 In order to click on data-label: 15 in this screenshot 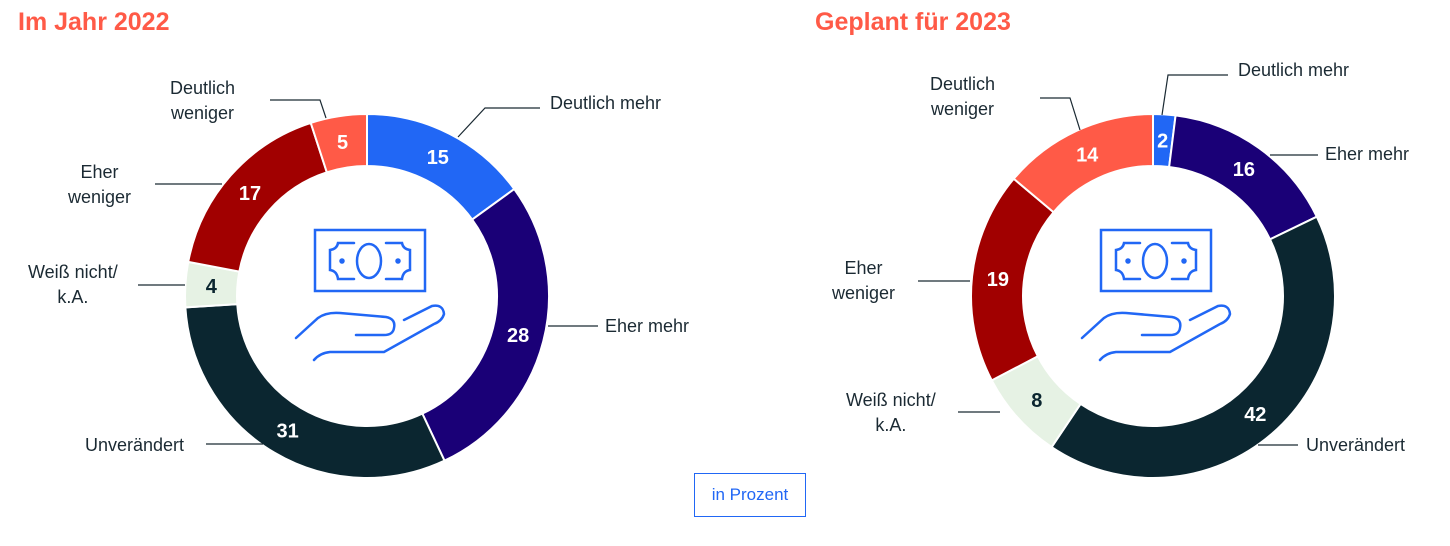, I will do `click(438, 158)`.